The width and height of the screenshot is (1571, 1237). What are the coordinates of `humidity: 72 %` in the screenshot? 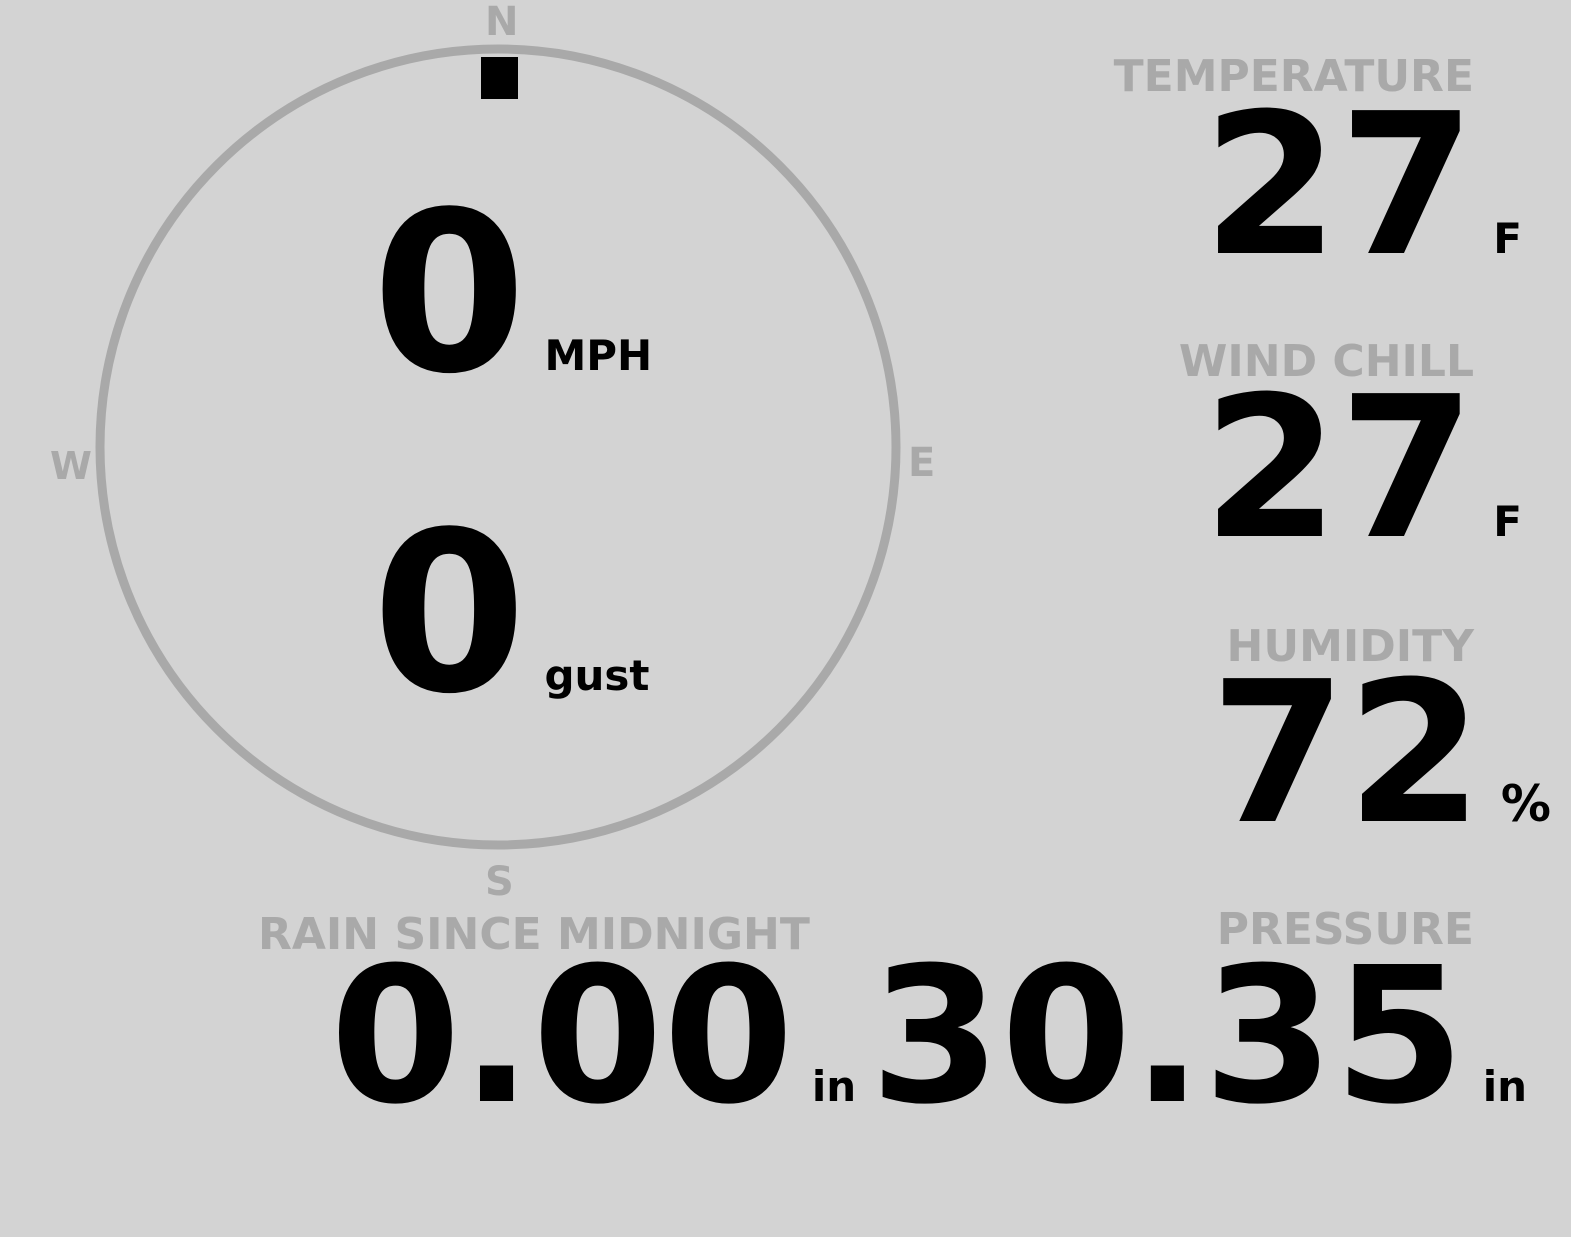 It's located at (1380, 754).